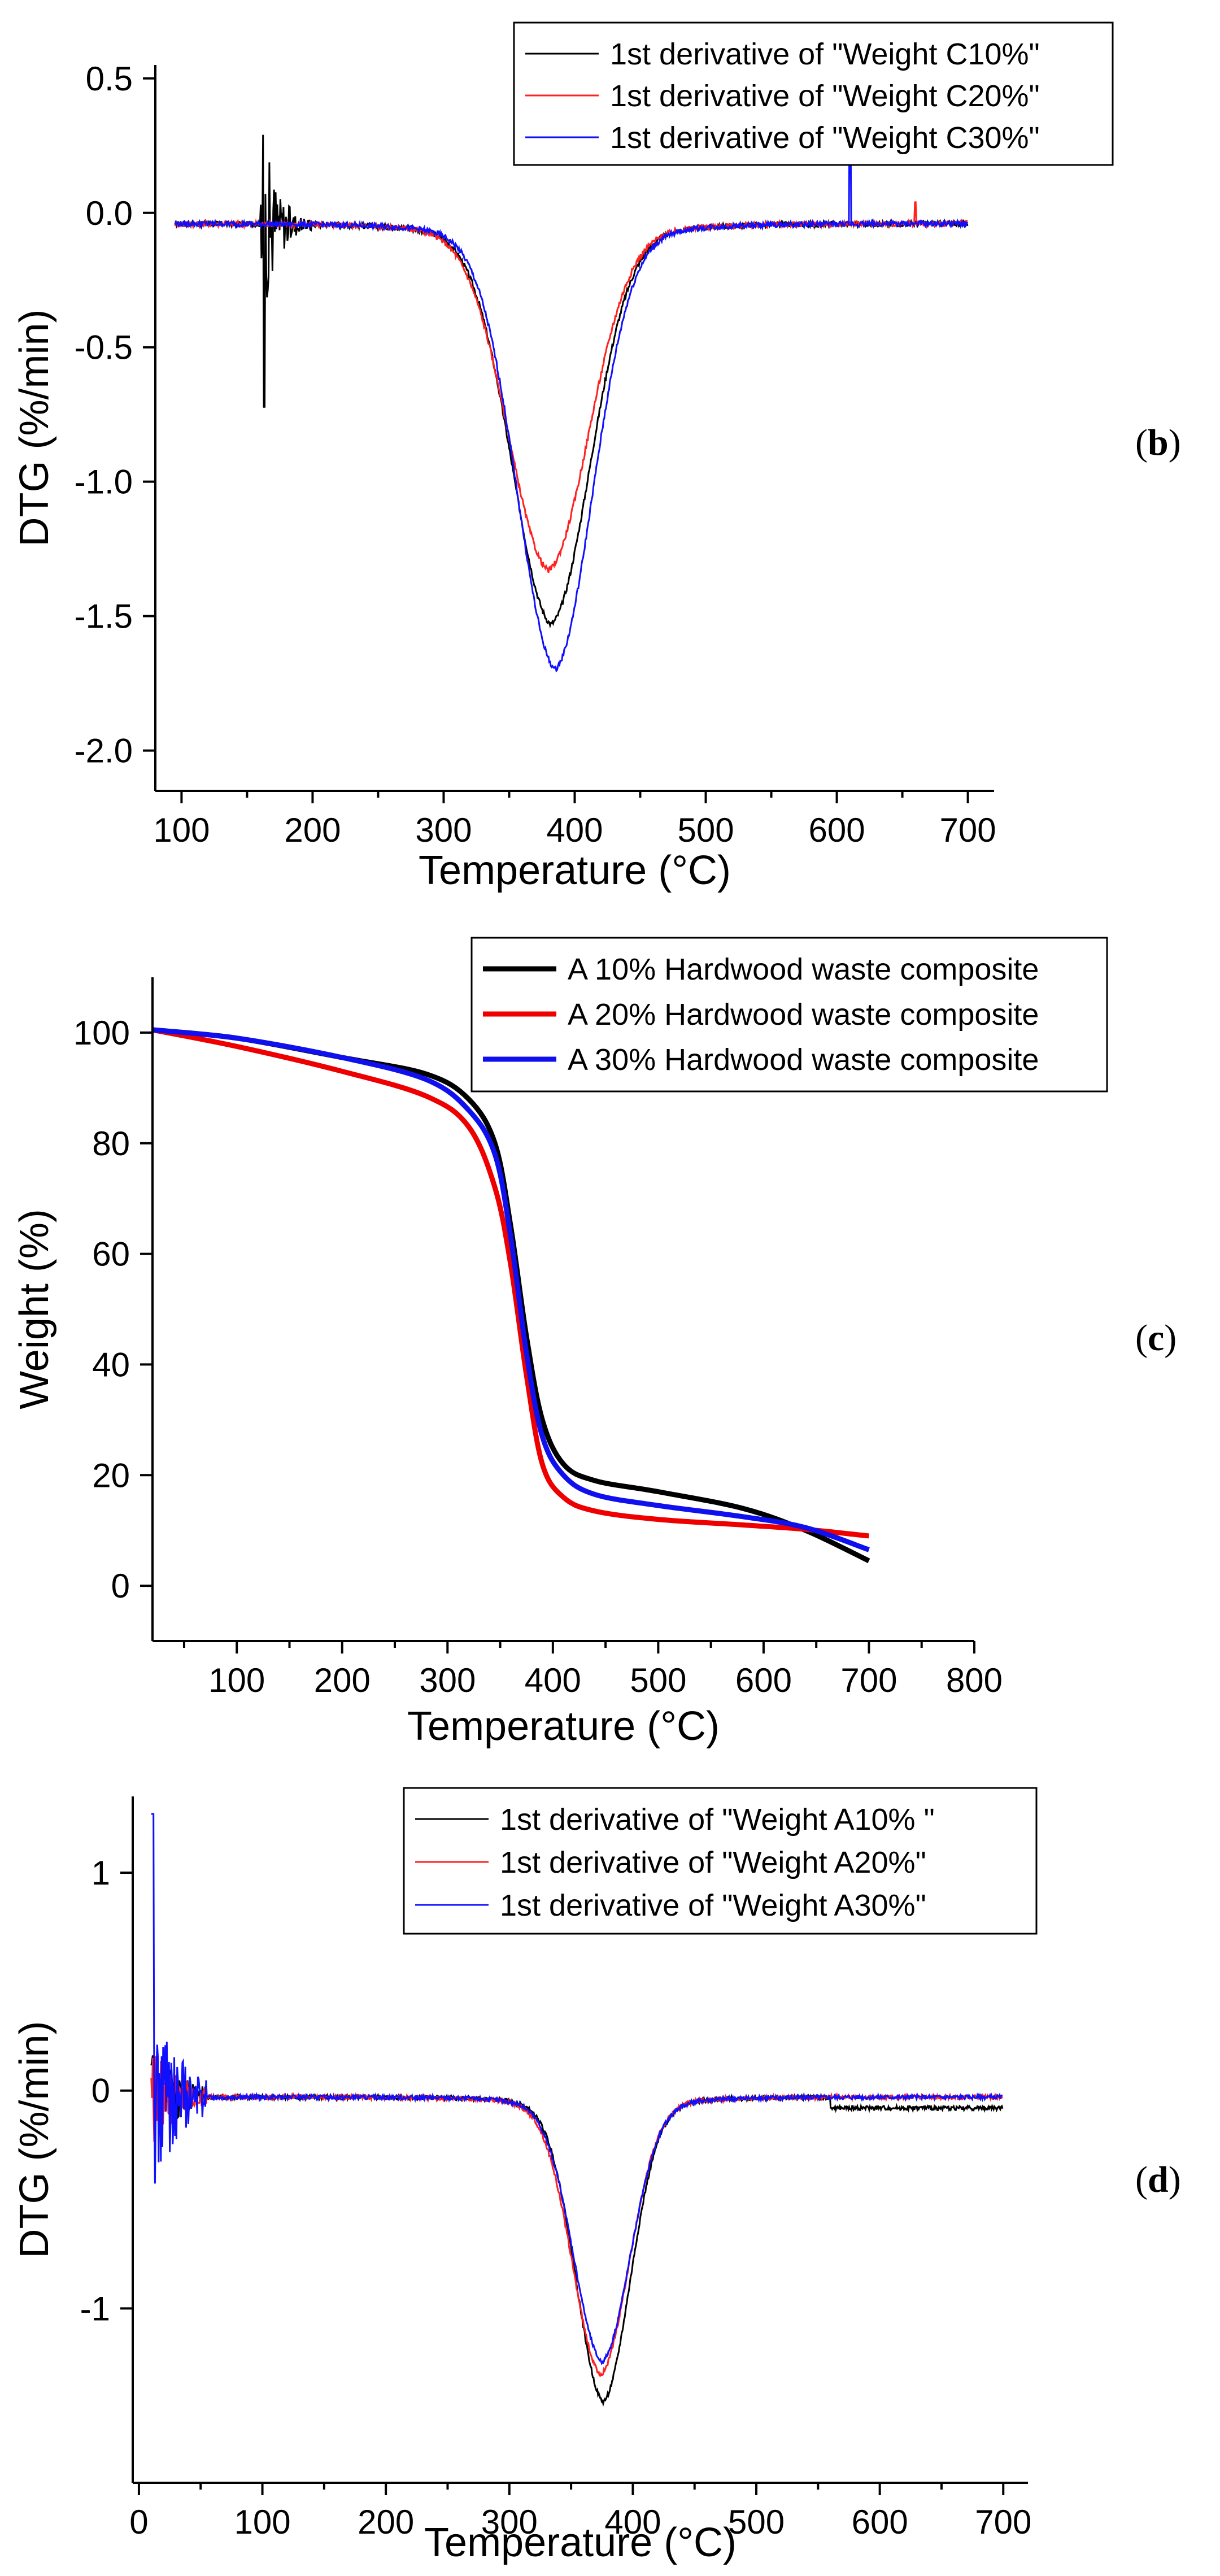  What do you see at coordinates (1158, 2179) in the screenshot?
I see `panel-label: (d)` at bounding box center [1158, 2179].